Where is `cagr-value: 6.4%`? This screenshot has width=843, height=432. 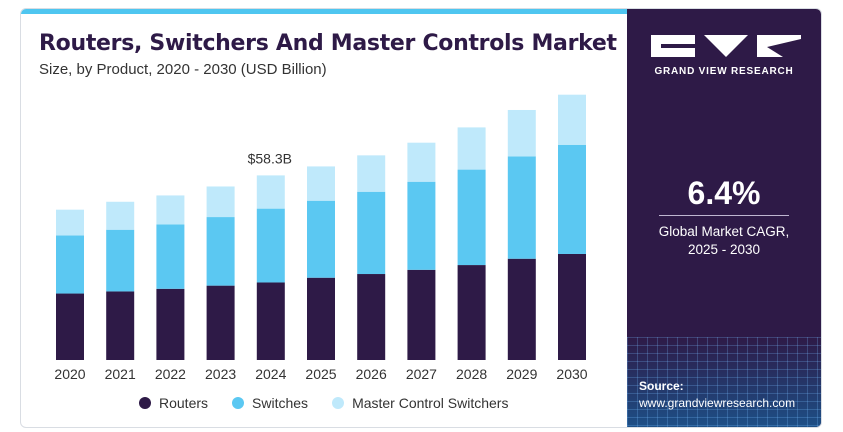 cagr-value: 6.4% is located at coordinates (724, 193).